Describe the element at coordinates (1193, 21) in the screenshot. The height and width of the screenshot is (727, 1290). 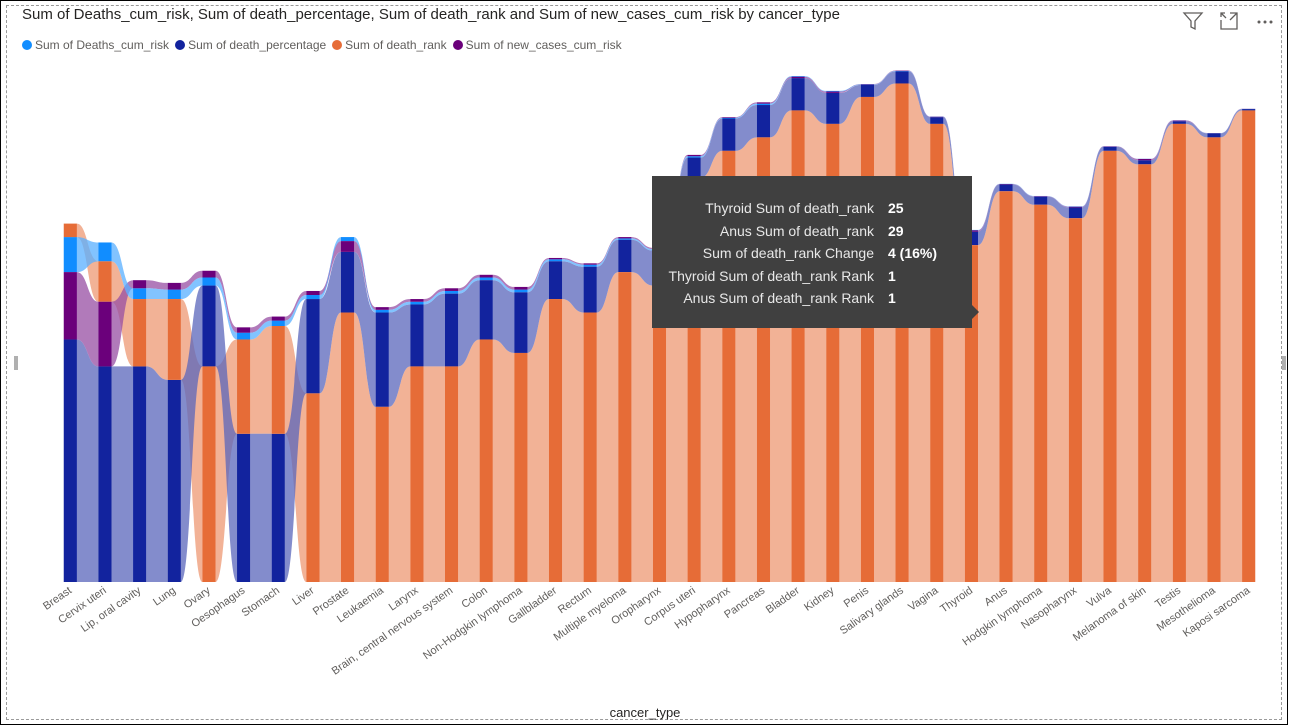
I see `filter-icon` at that location.